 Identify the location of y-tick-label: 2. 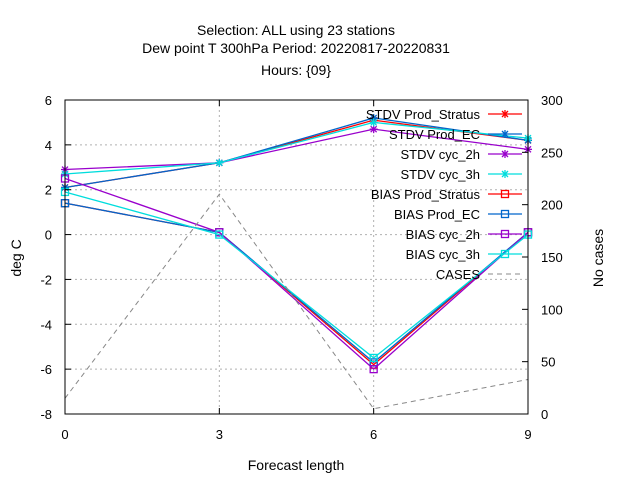
(48, 190).